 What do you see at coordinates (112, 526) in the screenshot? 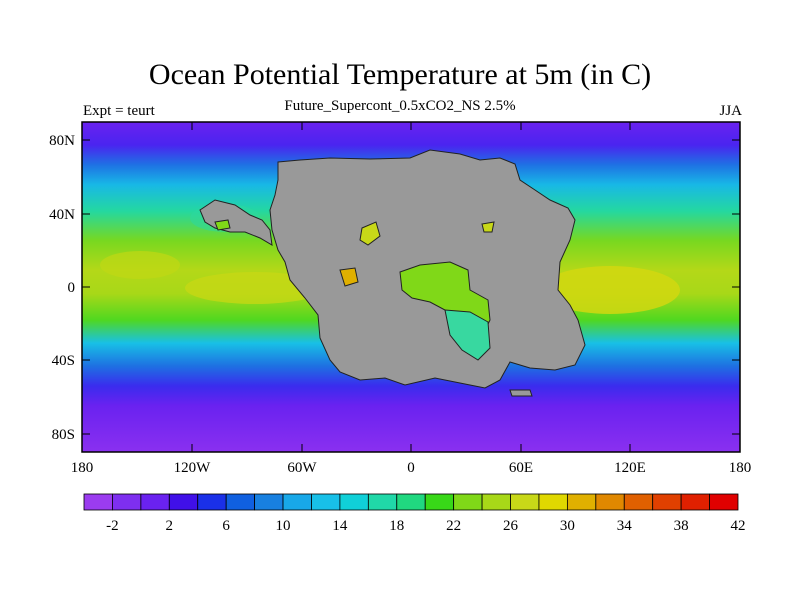
I see `colorbar-label: -2` at bounding box center [112, 526].